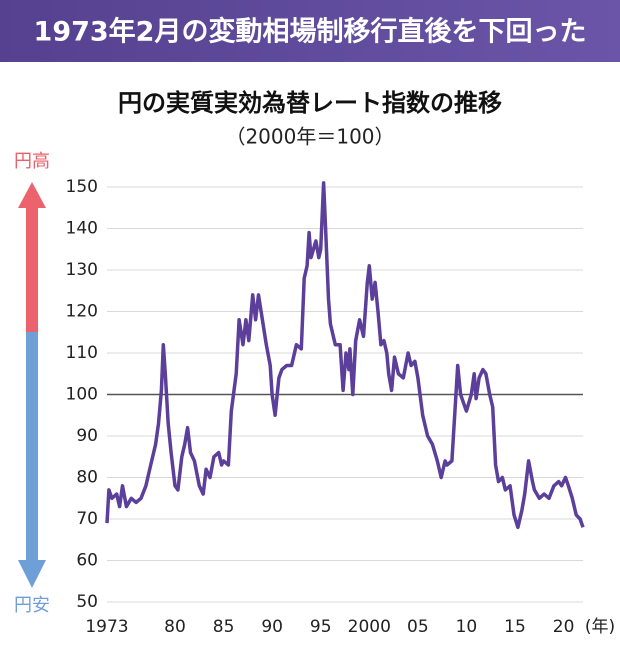 The image size is (620, 656). What do you see at coordinates (82, 187) in the screenshot?
I see `y-tick-label: 150` at bounding box center [82, 187].